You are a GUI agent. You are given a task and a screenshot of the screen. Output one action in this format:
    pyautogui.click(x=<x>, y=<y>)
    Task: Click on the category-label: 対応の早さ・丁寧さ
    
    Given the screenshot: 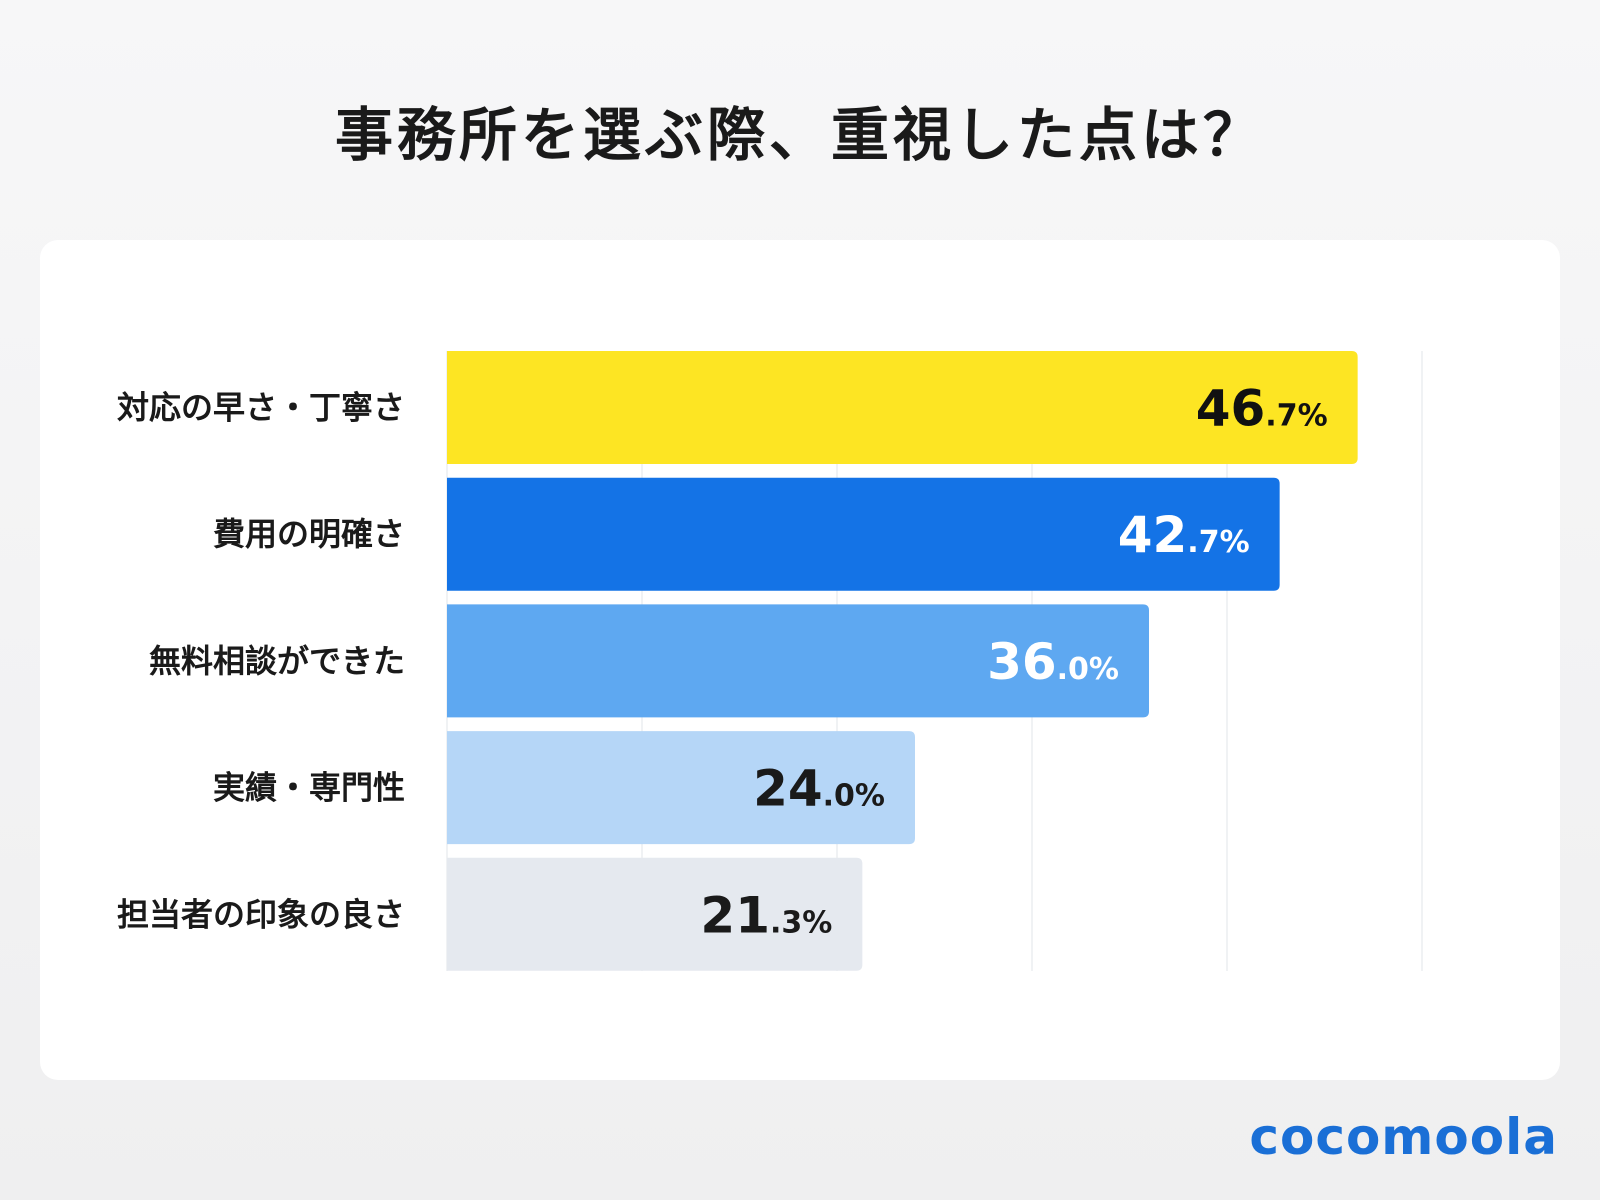 What is the action you would take?
    pyautogui.click(x=261, y=408)
    